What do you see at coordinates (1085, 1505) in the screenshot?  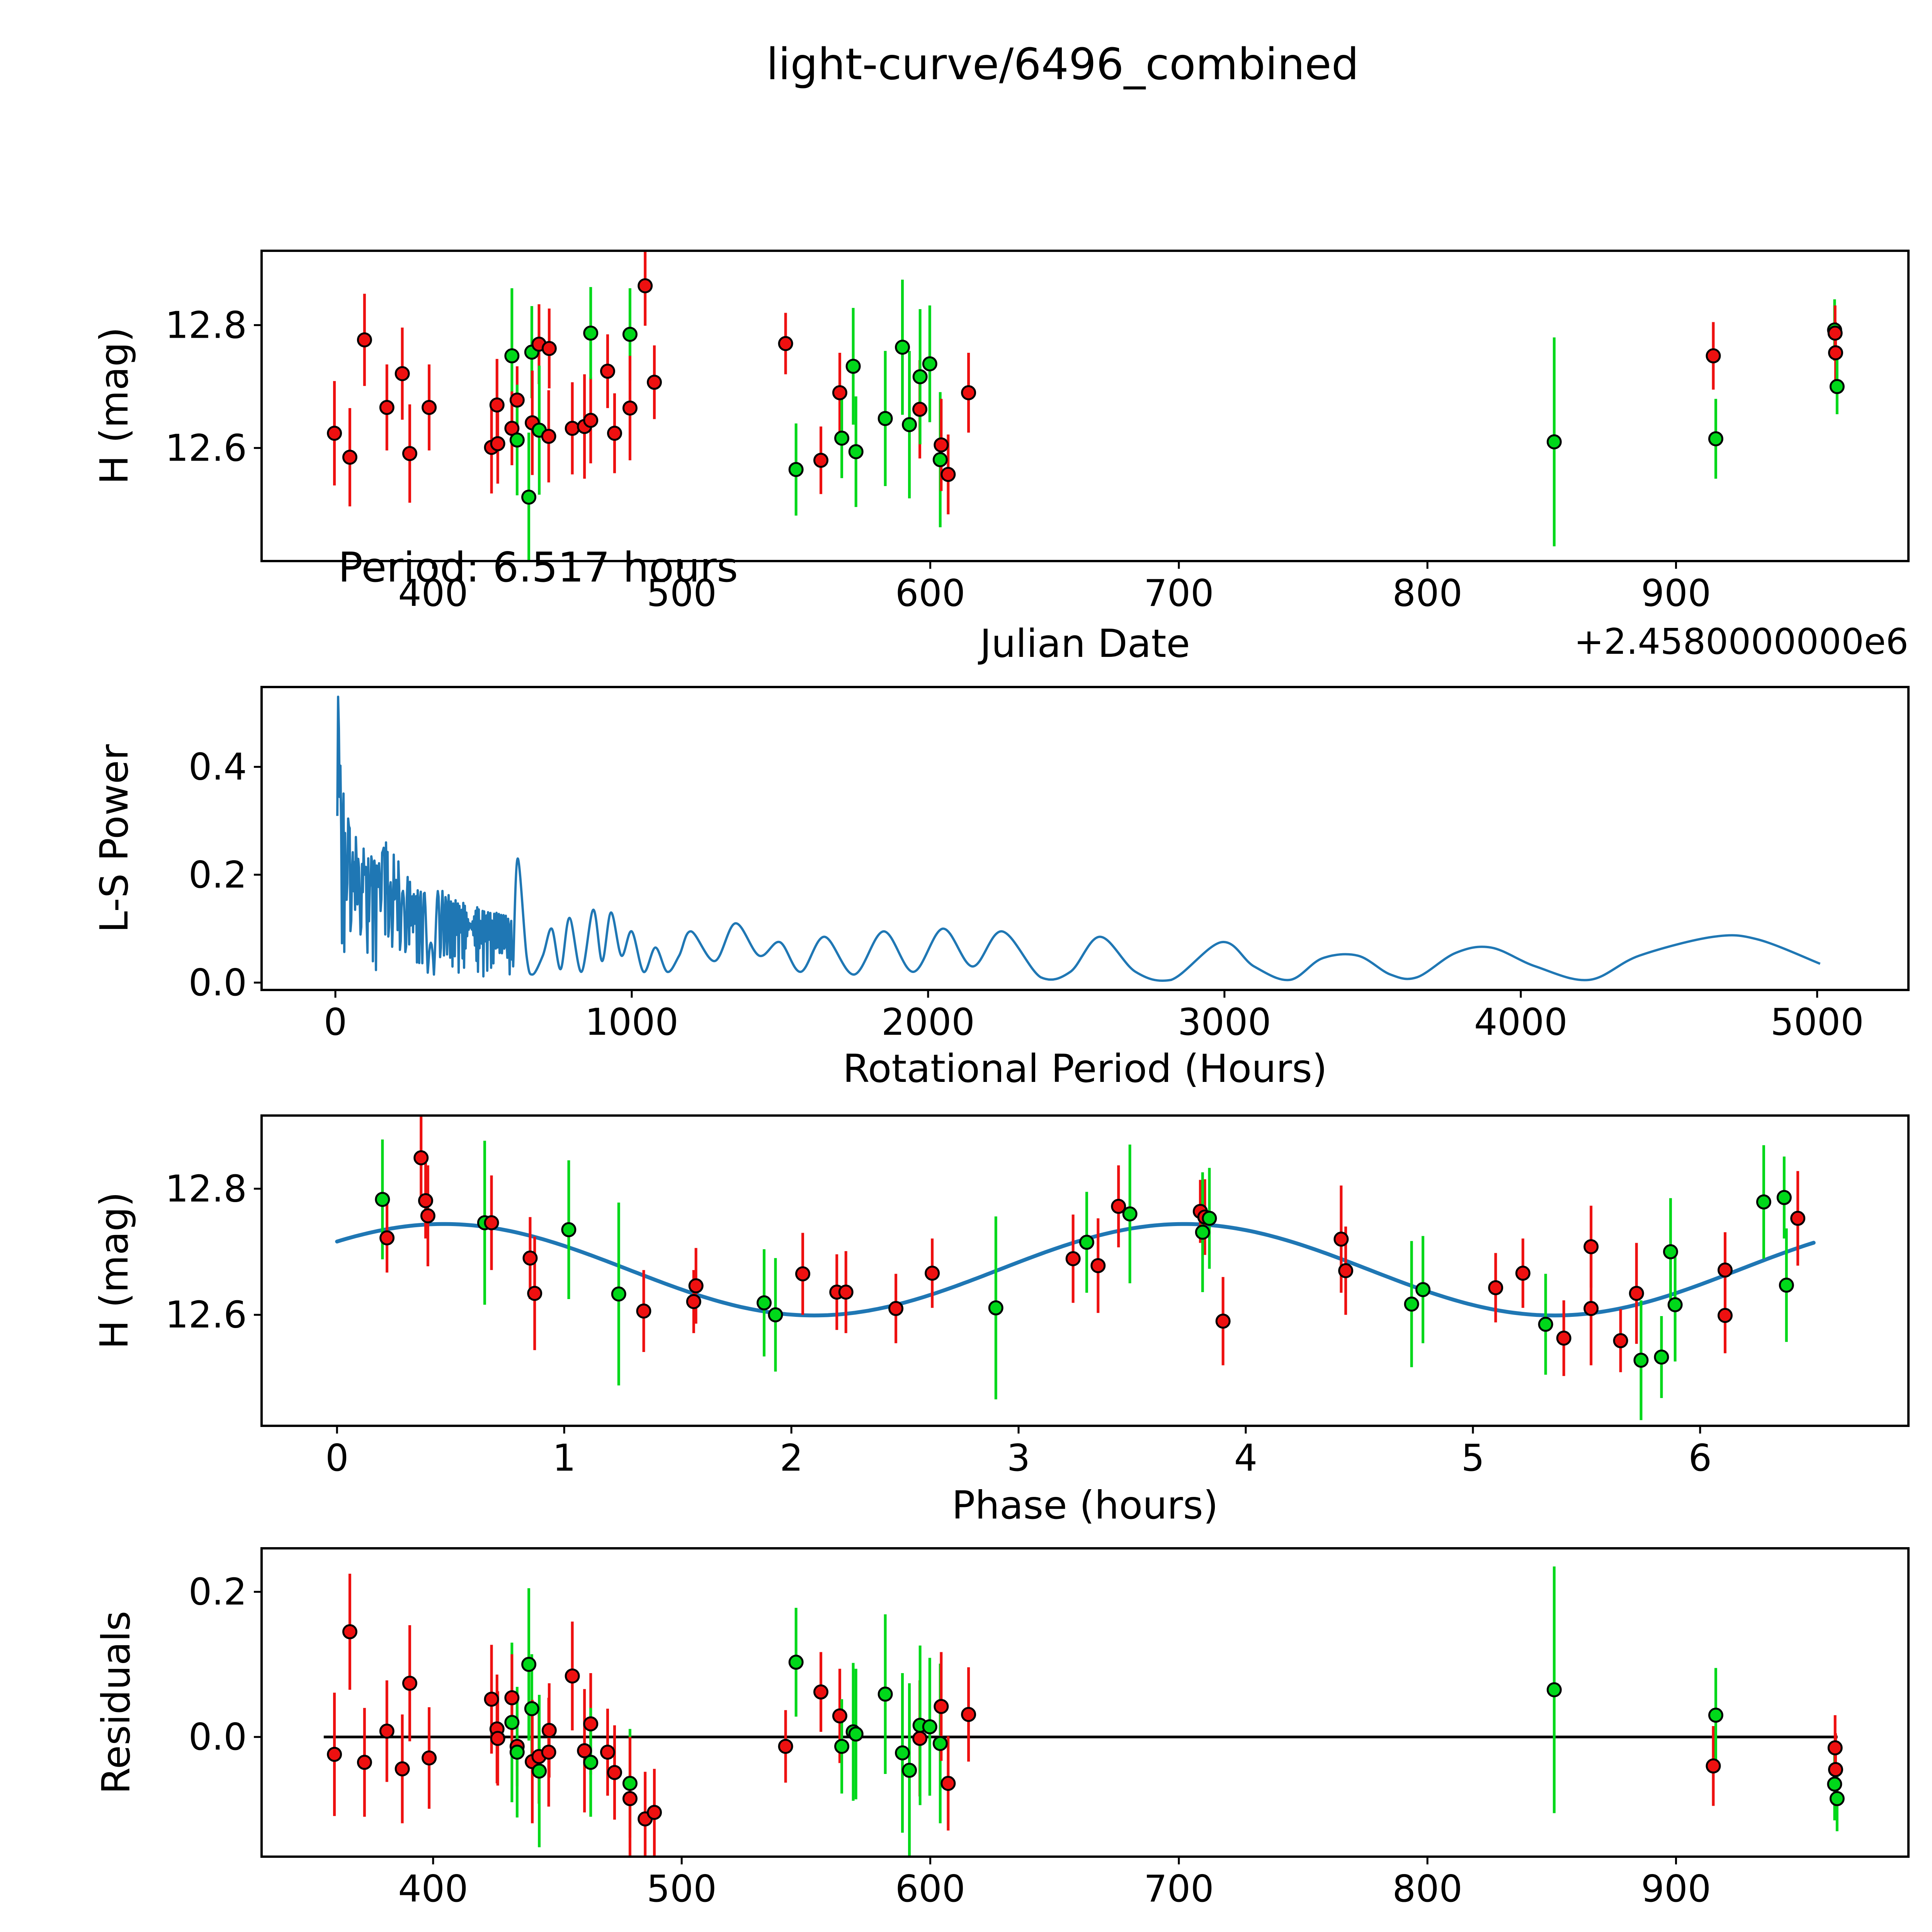 I see `panel3-xlabel: Phase (hours)` at bounding box center [1085, 1505].